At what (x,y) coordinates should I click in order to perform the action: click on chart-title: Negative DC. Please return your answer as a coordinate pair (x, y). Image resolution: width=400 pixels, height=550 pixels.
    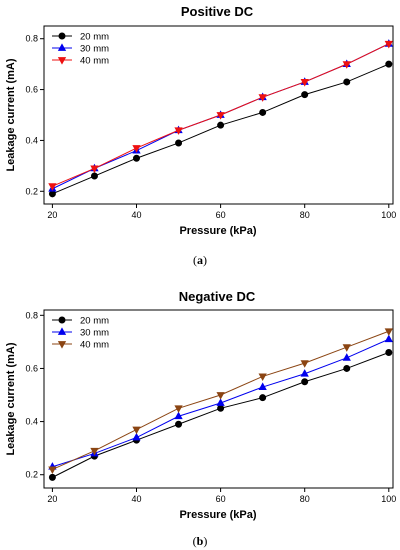
    Looking at the image, I should click on (217, 296).